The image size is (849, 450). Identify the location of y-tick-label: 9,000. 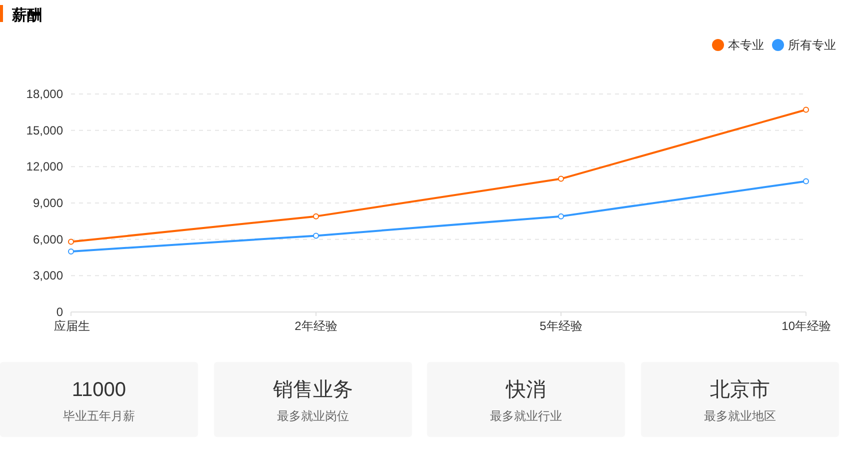
(48, 203).